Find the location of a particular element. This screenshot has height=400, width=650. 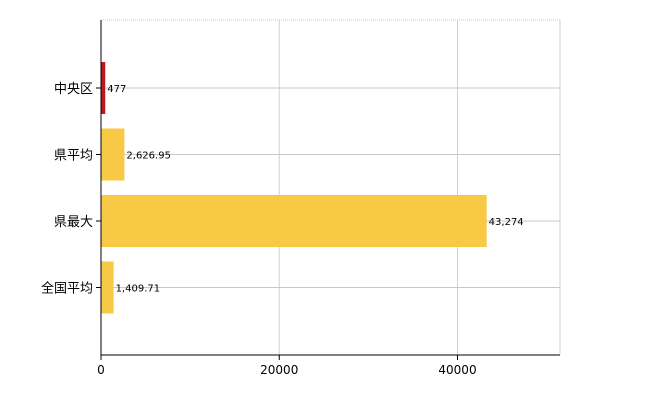

data-label: 477 is located at coordinates (116, 89).